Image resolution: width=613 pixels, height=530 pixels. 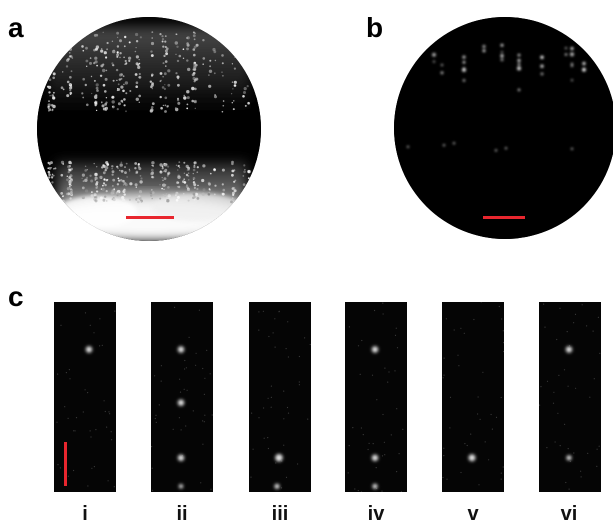 I want to click on panel-label-c: c, so click(x=16, y=296).